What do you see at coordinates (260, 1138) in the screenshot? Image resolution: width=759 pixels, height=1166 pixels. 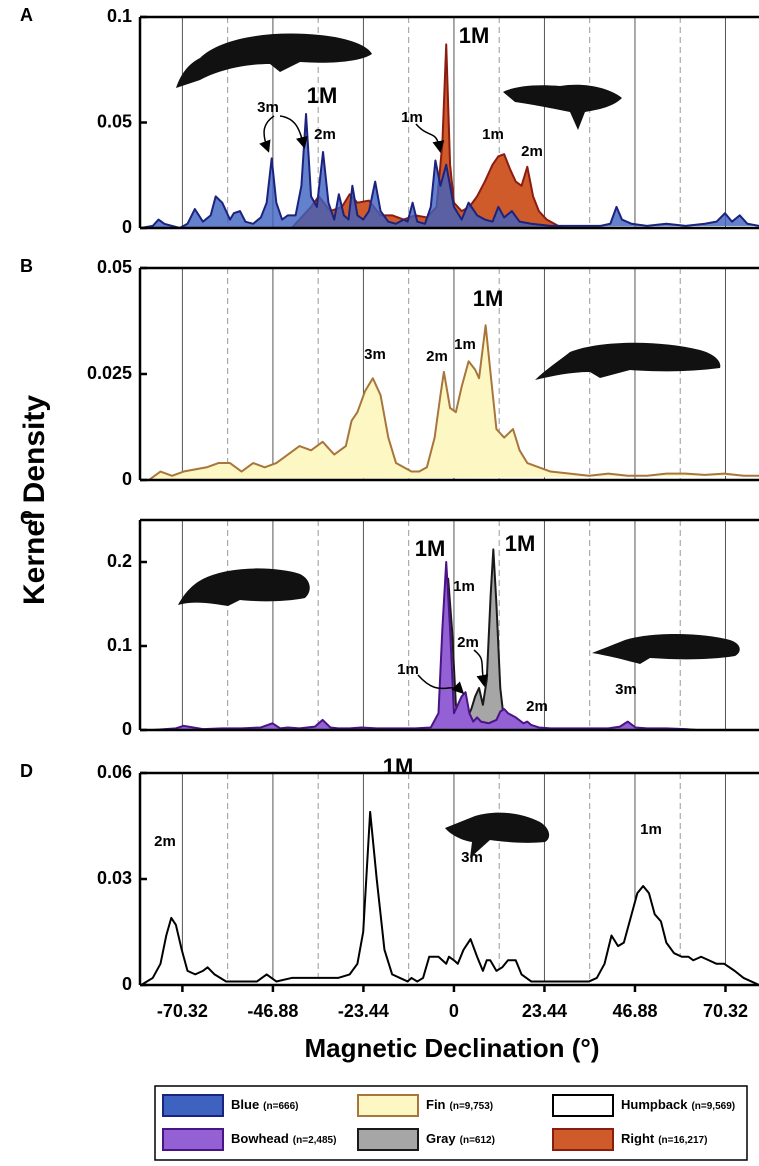 I see `legend-name: Bowhead` at bounding box center [260, 1138].